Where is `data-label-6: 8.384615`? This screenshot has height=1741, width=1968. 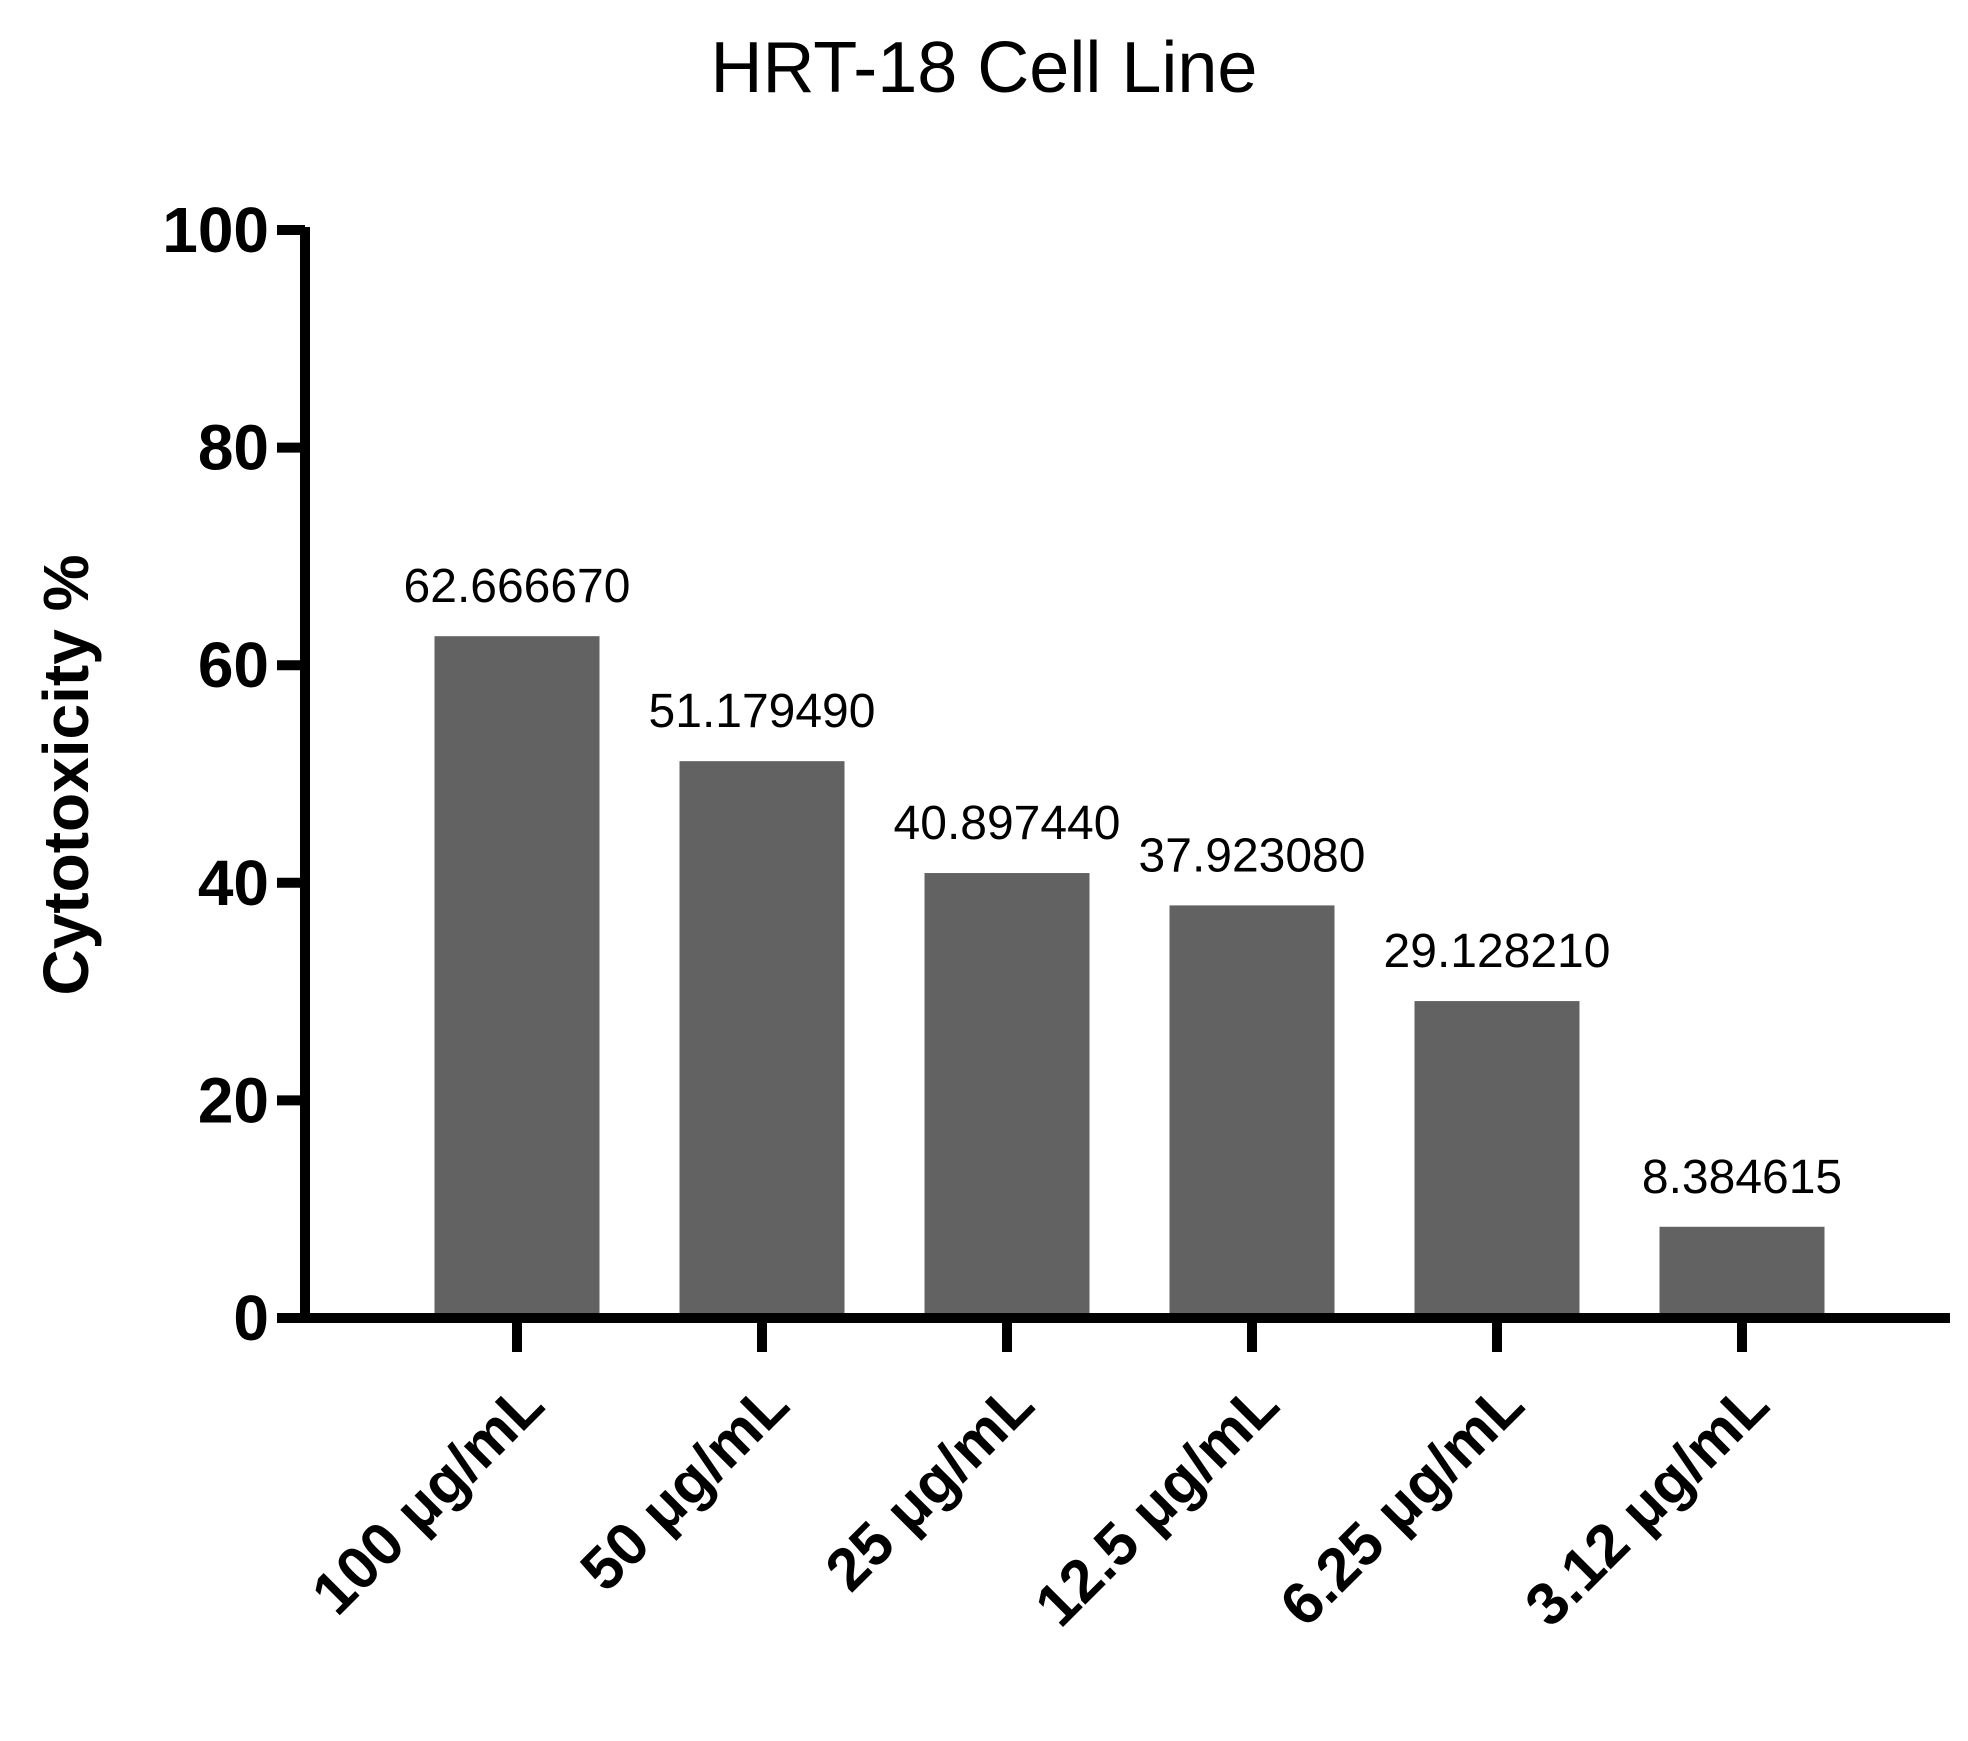
data-label-6: 8.384615 is located at coordinates (1742, 1177).